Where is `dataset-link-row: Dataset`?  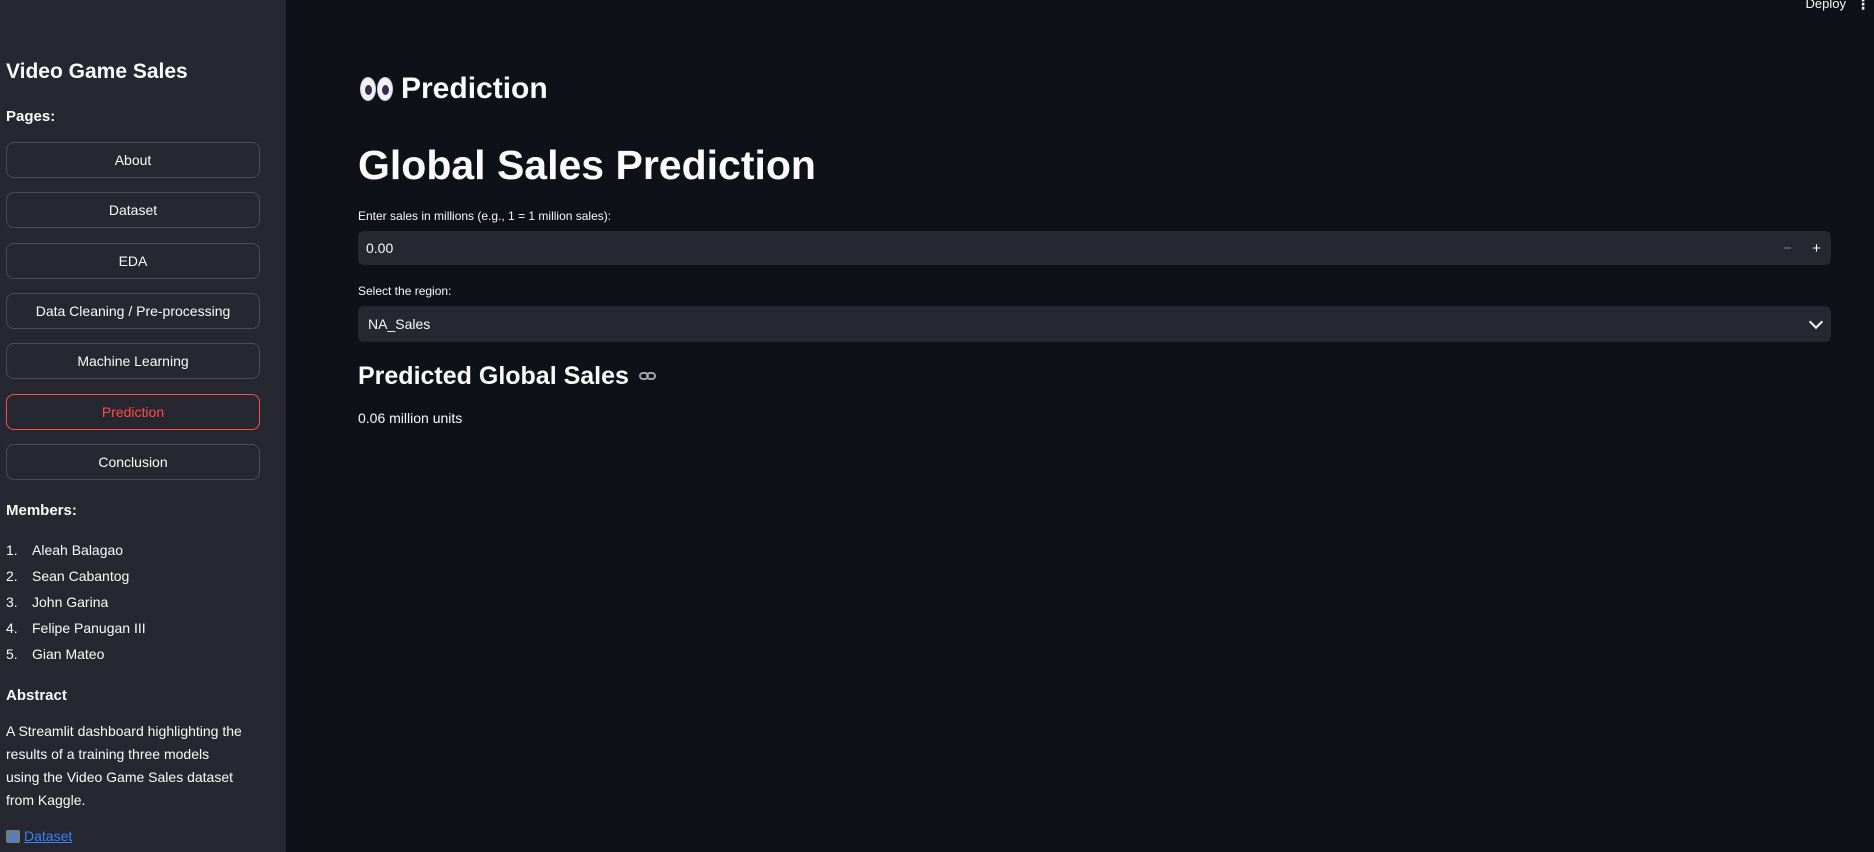 dataset-link-row: Dataset is located at coordinates (39, 836).